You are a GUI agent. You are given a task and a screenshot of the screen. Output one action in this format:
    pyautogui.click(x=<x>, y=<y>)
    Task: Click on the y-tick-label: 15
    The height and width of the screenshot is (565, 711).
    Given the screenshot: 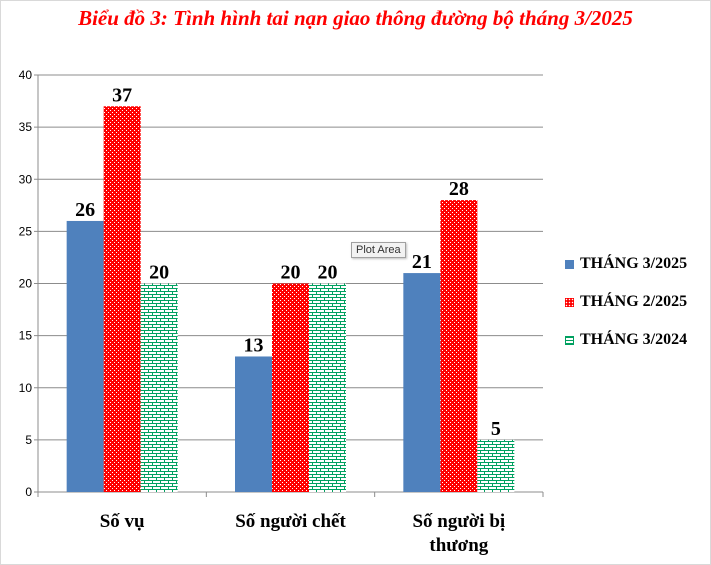 What is the action you would take?
    pyautogui.click(x=26, y=336)
    